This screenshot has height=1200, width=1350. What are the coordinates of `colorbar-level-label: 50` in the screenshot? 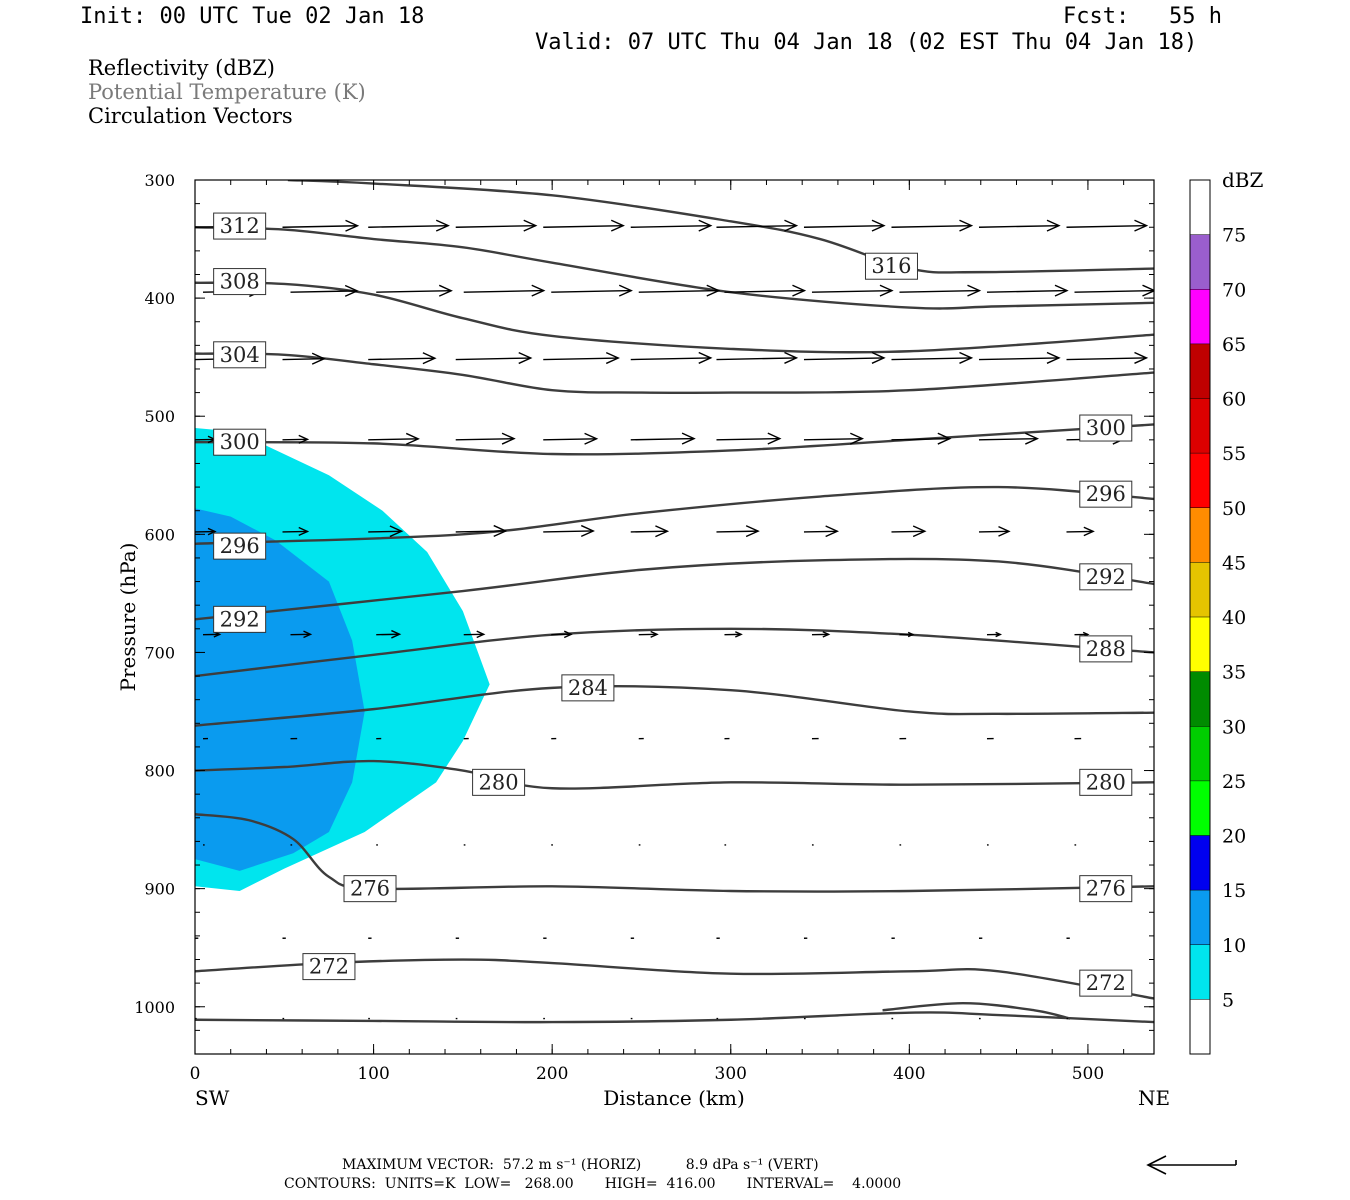 It's located at (1234, 509).